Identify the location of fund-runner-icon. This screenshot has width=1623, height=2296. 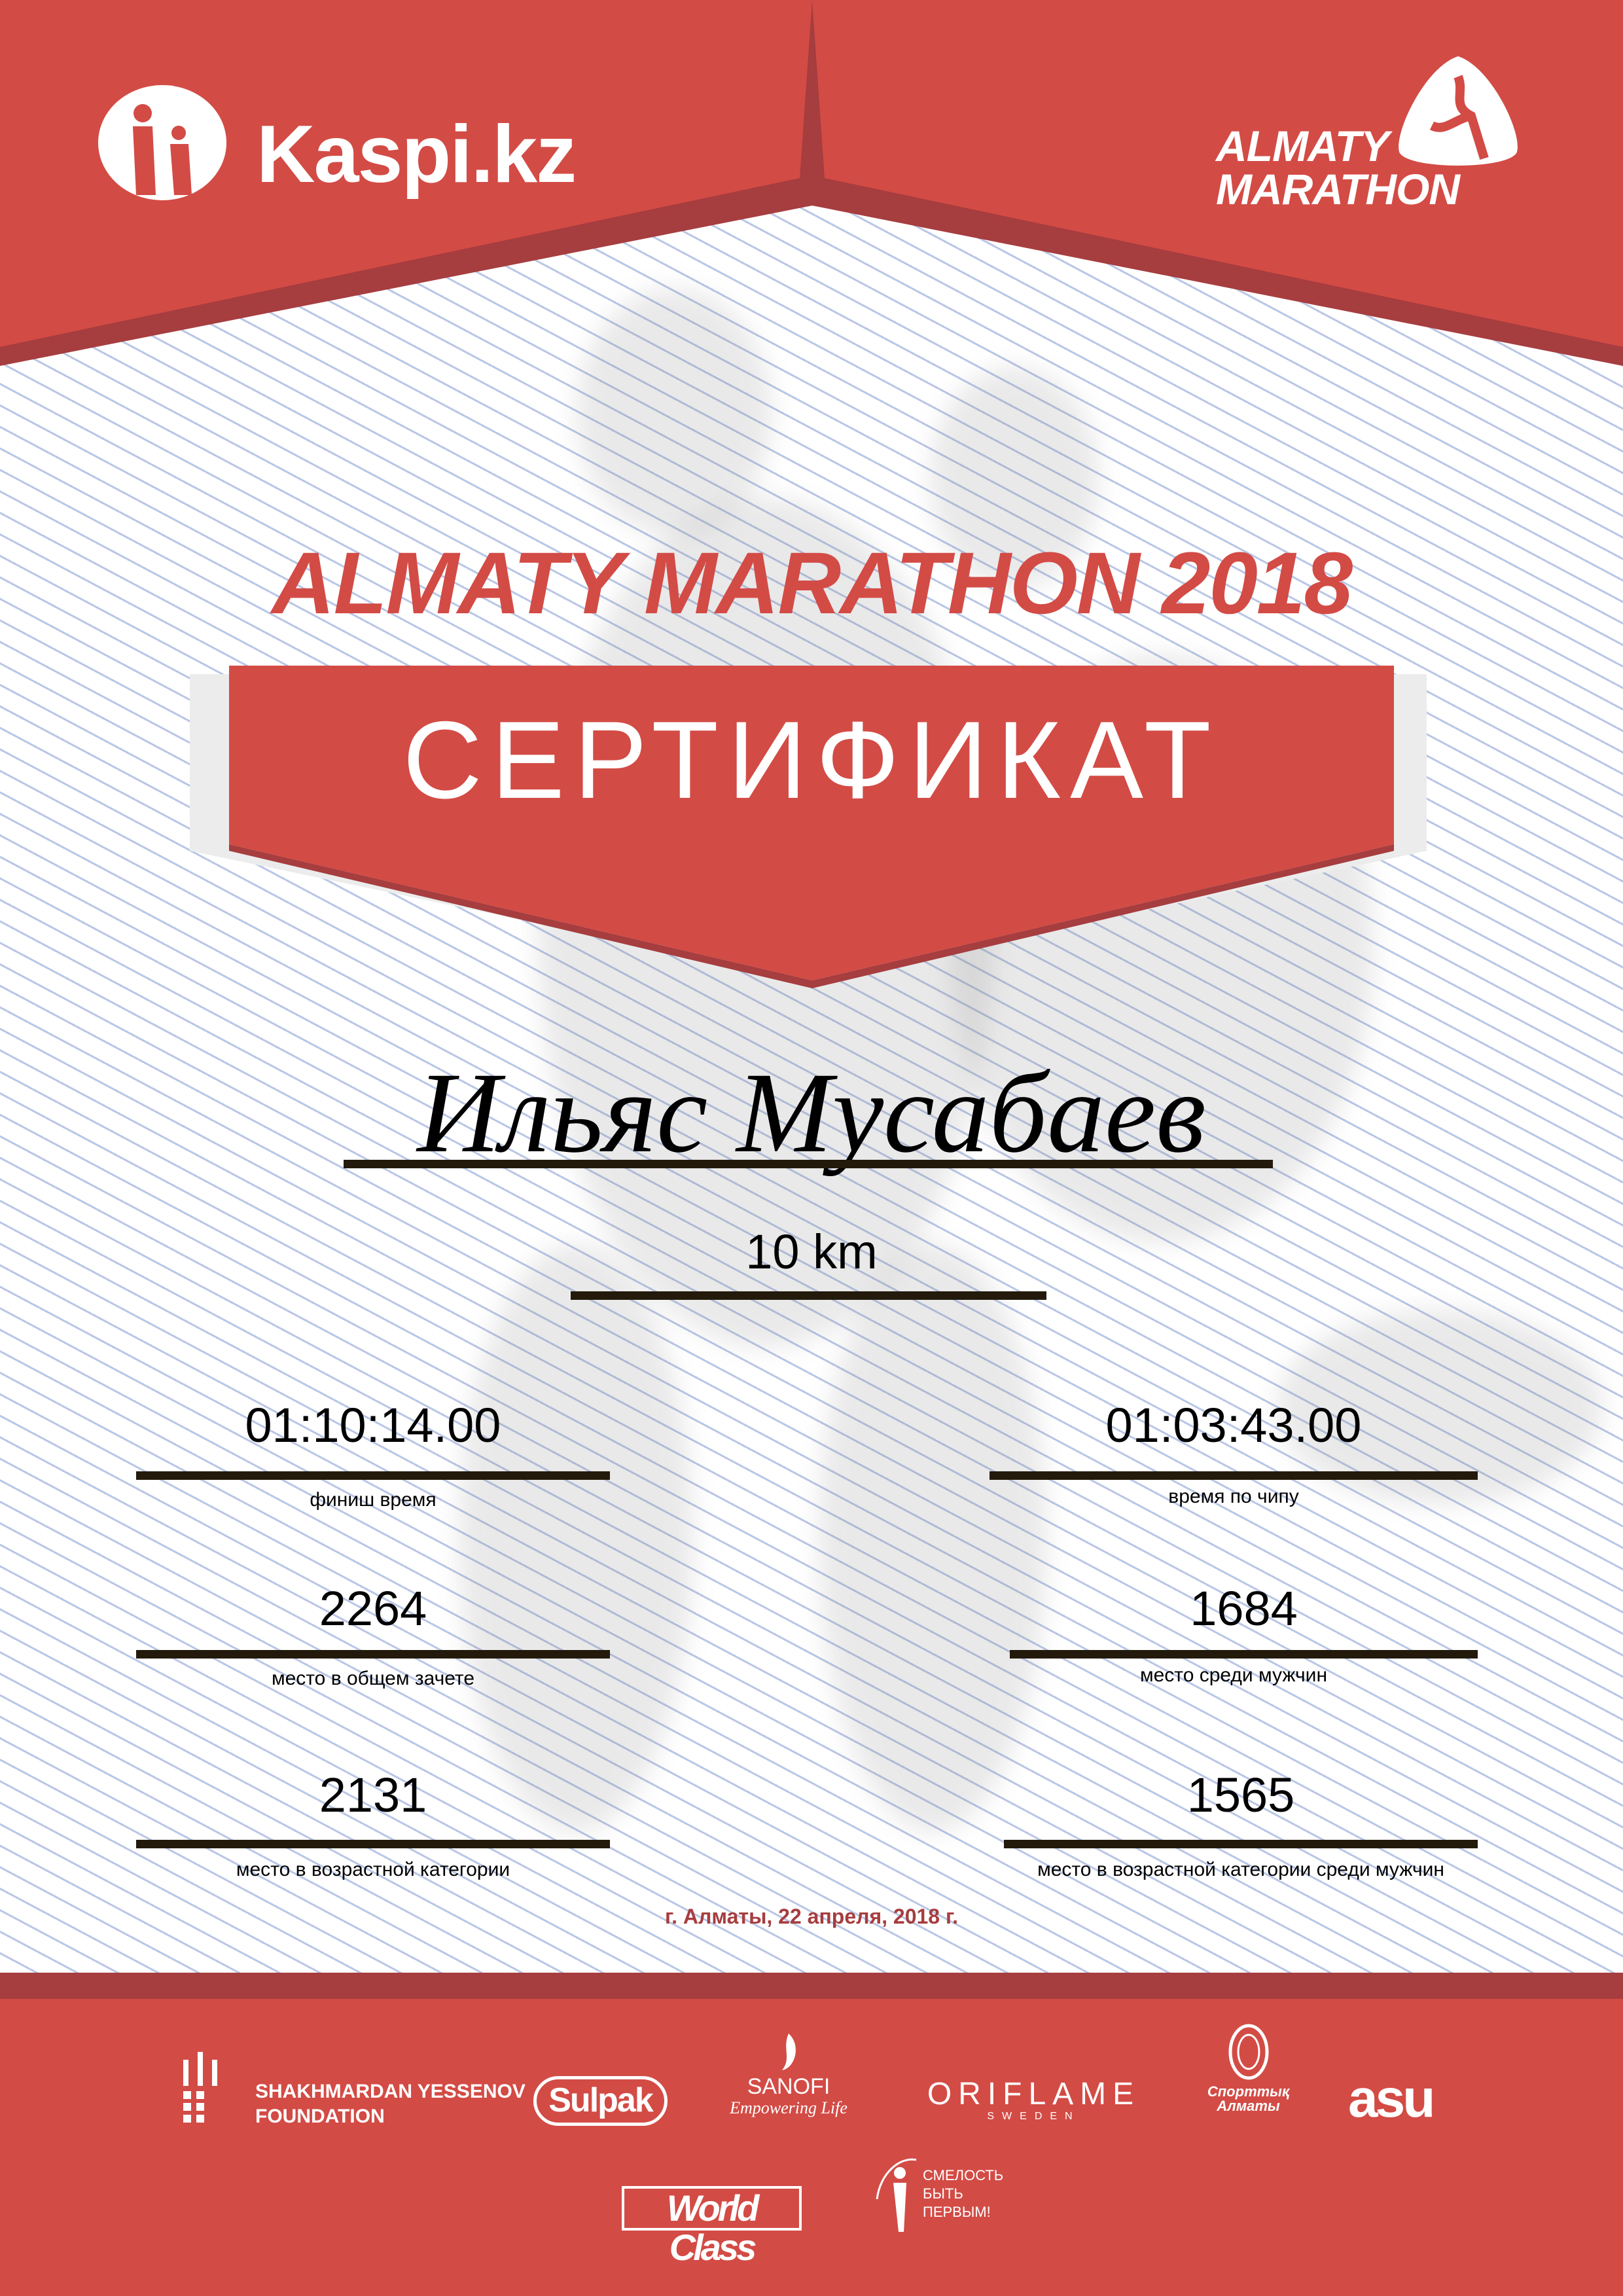
(896, 2195).